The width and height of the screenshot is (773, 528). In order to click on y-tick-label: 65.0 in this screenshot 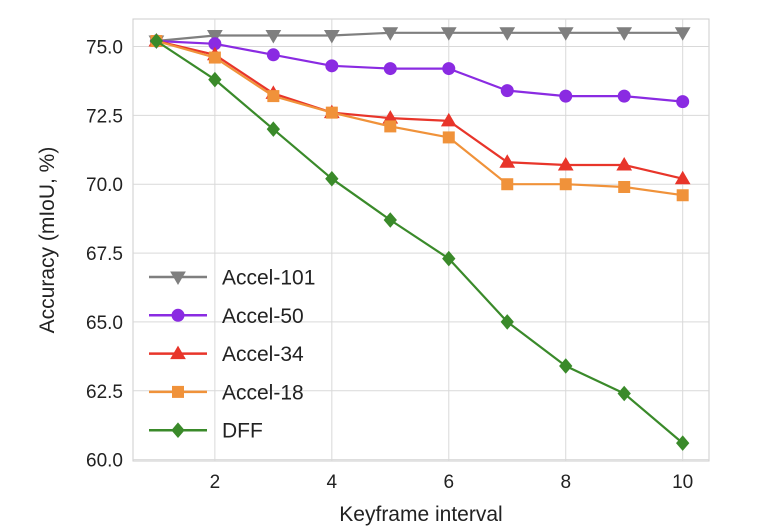, I will do `click(104, 323)`.